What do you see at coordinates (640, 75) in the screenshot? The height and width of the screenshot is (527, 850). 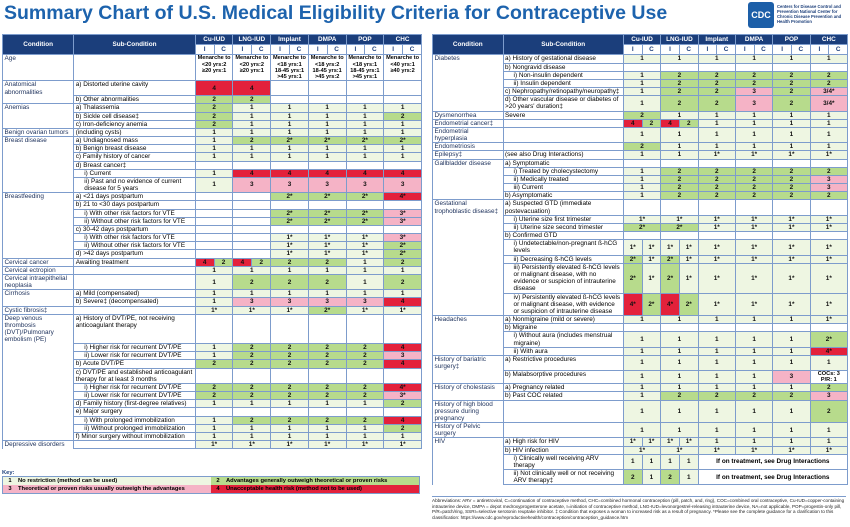 I see `table-row: i) Non-insulin dependent 1 2 2 2 2 2` at bounding box center [640, 75].